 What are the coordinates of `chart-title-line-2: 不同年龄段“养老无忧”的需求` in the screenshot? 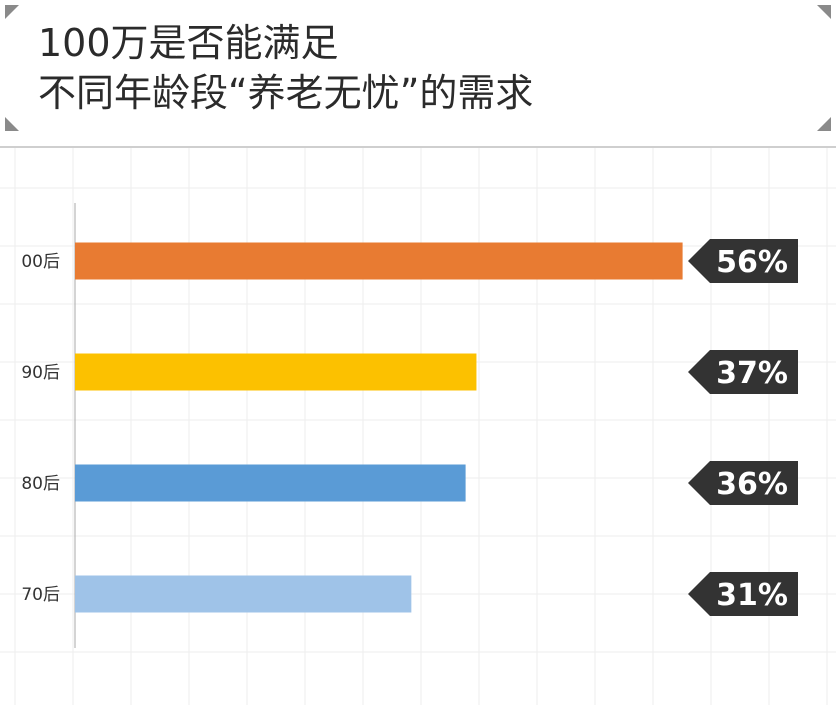 It's located at (286, 93).